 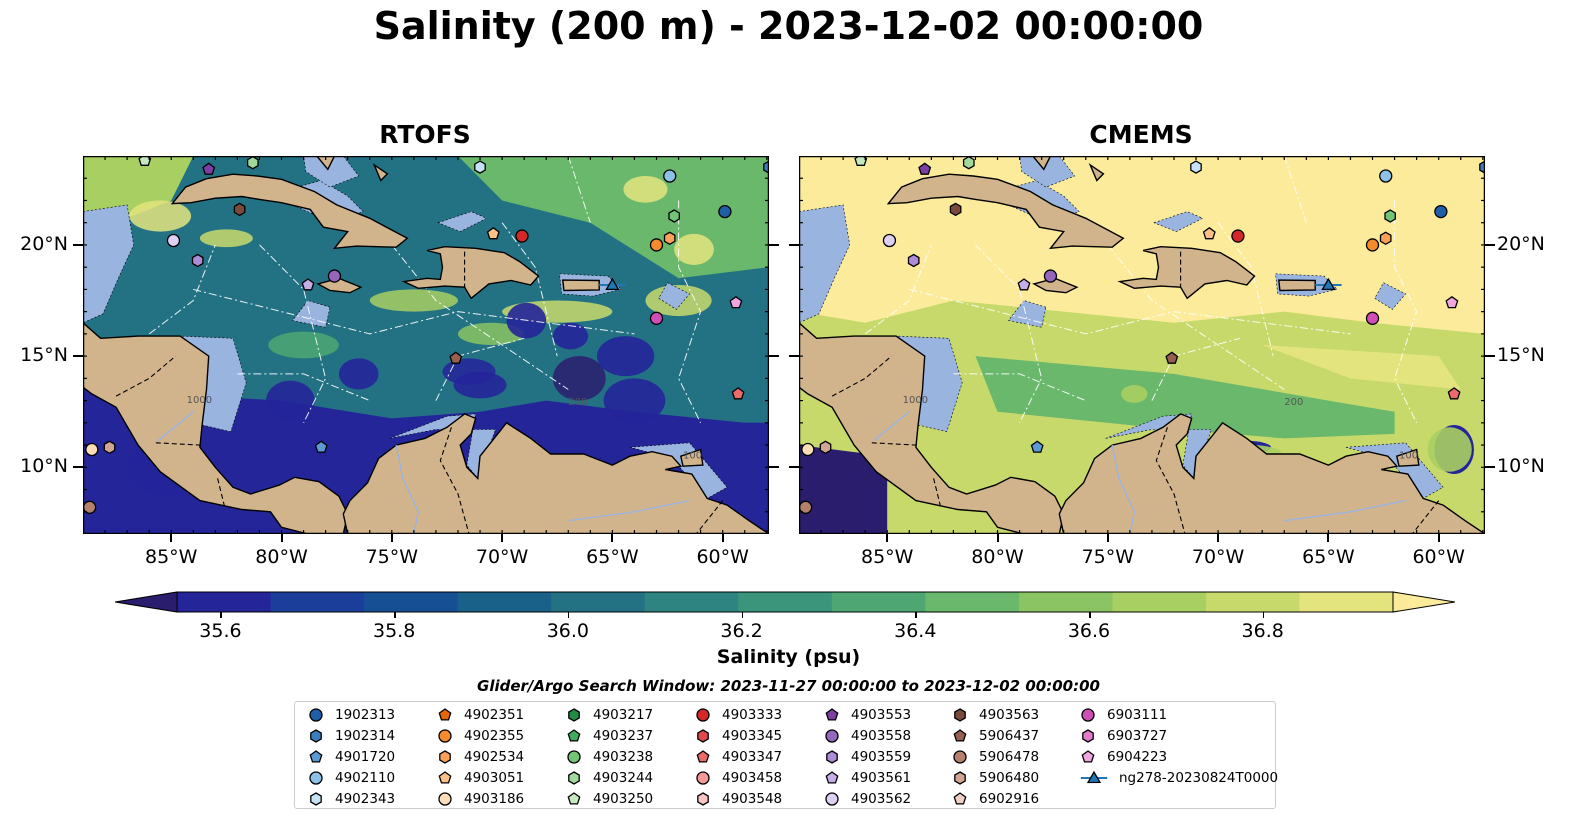 What do you see at coordinates (881, 756) in the screenshot?
I see `legend-label: 4903559` at bounding box center [881, 756].